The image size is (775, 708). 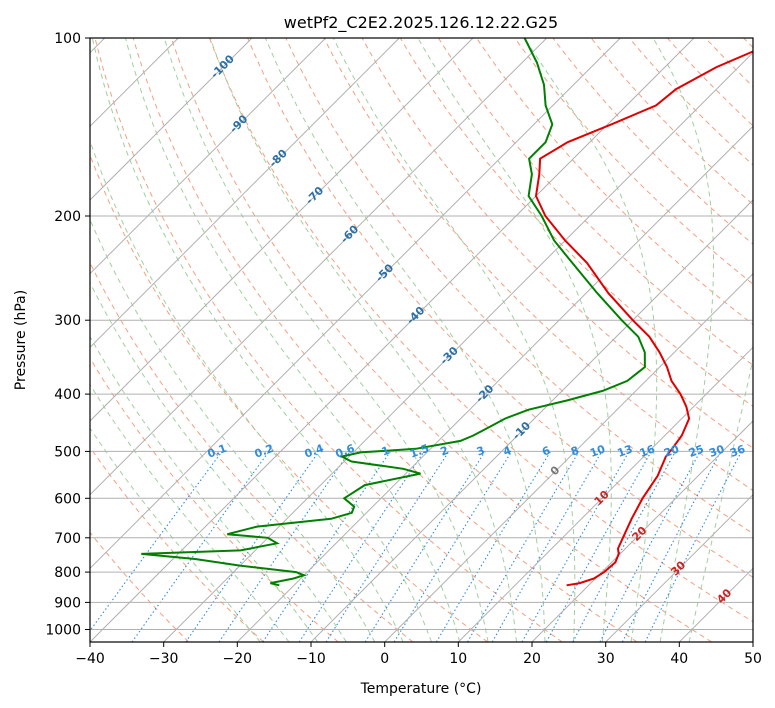 What do you see at coordinates (386, 451) in the screenshot?
I see `mixing-ratio-label: 1` at bounding box center [386, 451].